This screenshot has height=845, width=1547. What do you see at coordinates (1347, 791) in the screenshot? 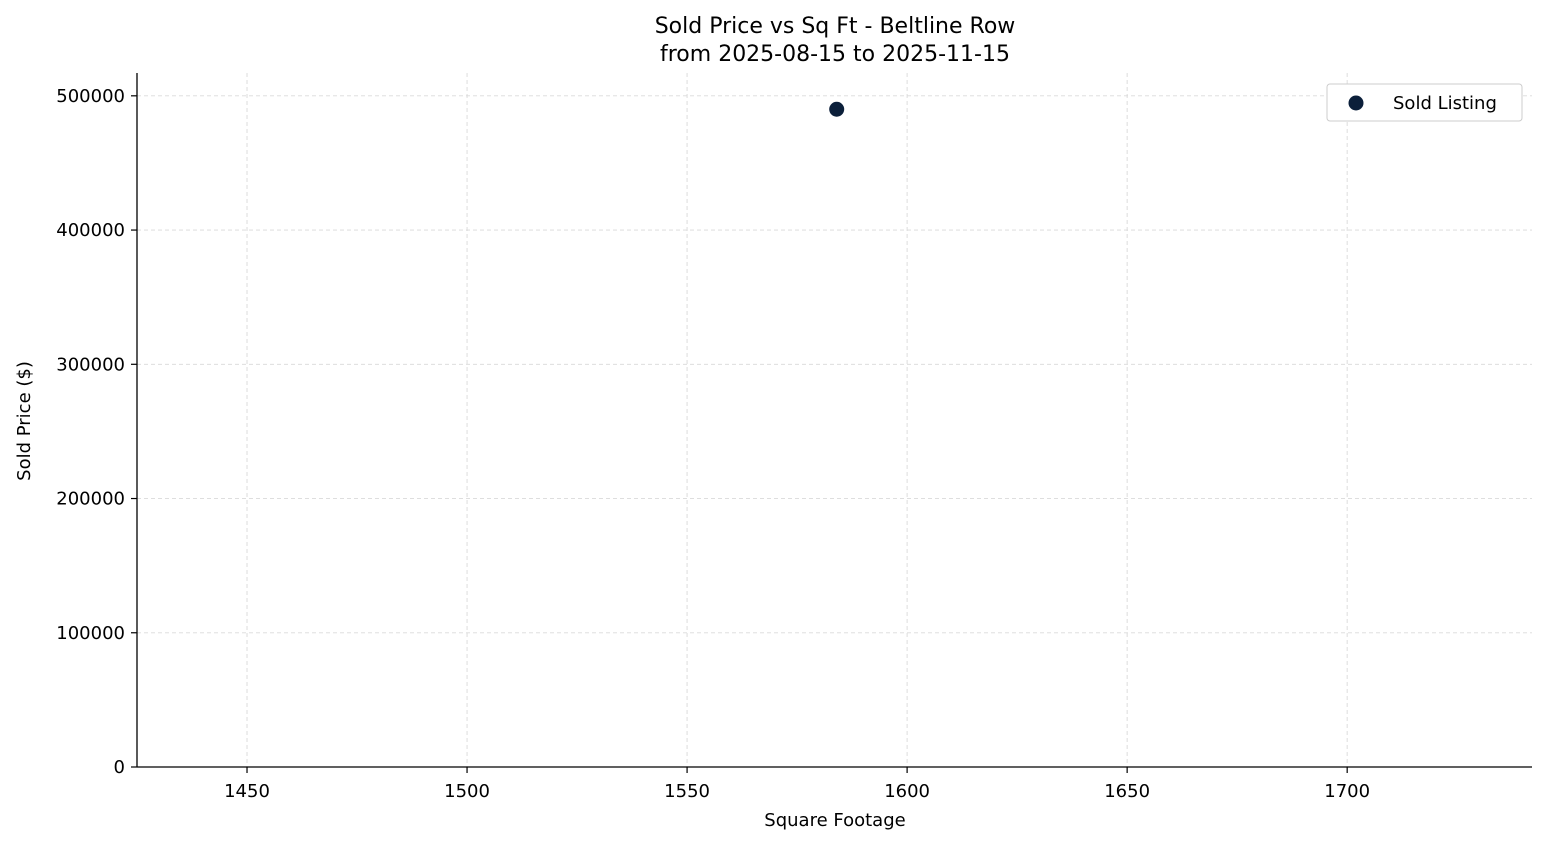
I see `x-tick-label: 1700` at bounding box center [1347, 791].